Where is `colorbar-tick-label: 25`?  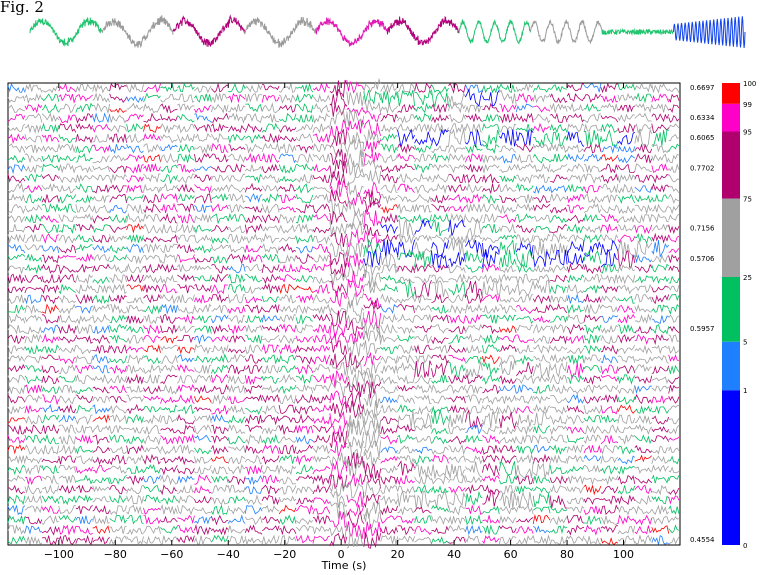
colorbar-tick-label: 25 is located at coordinates (747, 278).